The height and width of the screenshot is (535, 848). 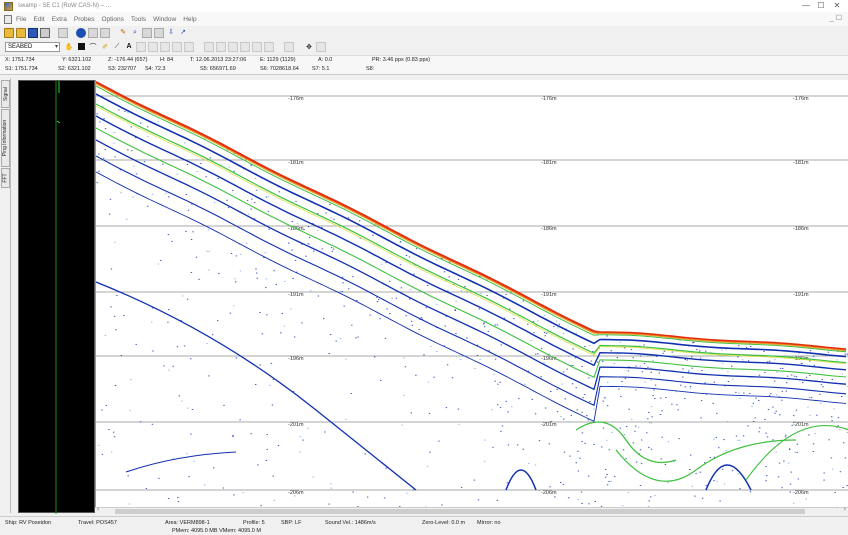 What do you see at coordinates (844, 509) in the screenshot?
I see `scroll-right-icon: ›` at bounding box center [844, 509].